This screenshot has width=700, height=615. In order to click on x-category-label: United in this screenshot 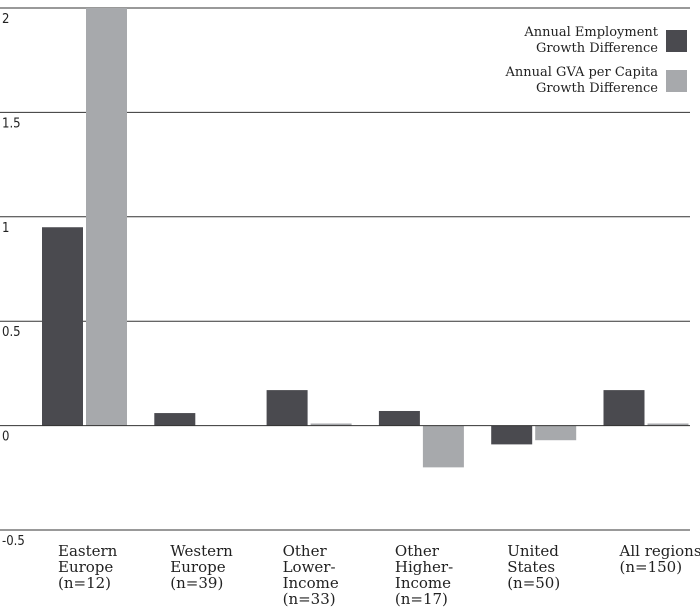, I will do `click(533, 551)`.